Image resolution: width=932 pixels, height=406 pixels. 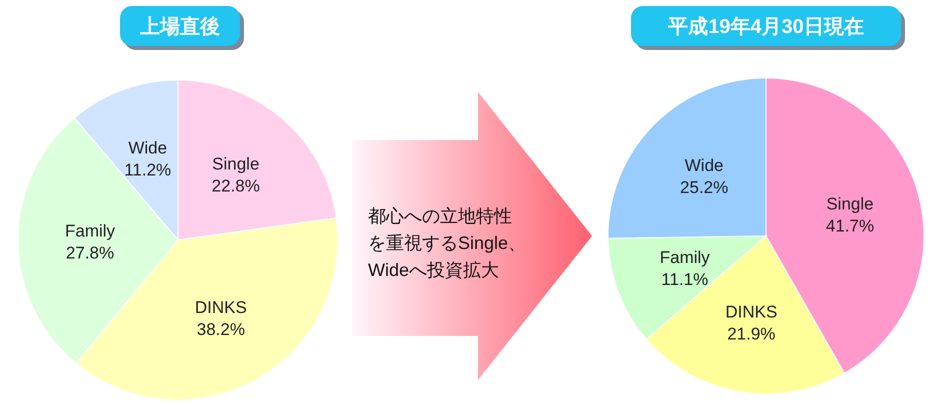 What do you see at coordinates (765, 27) in the screenshot?
I see `chart-title: 平成19年4月30日現在` at bounding box center [765, 27].